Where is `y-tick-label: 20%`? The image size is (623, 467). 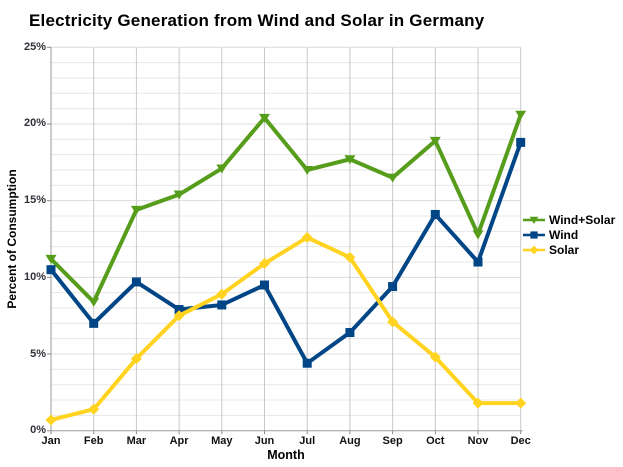
y-tick-label: 20% is located at coordinates (34, 123).